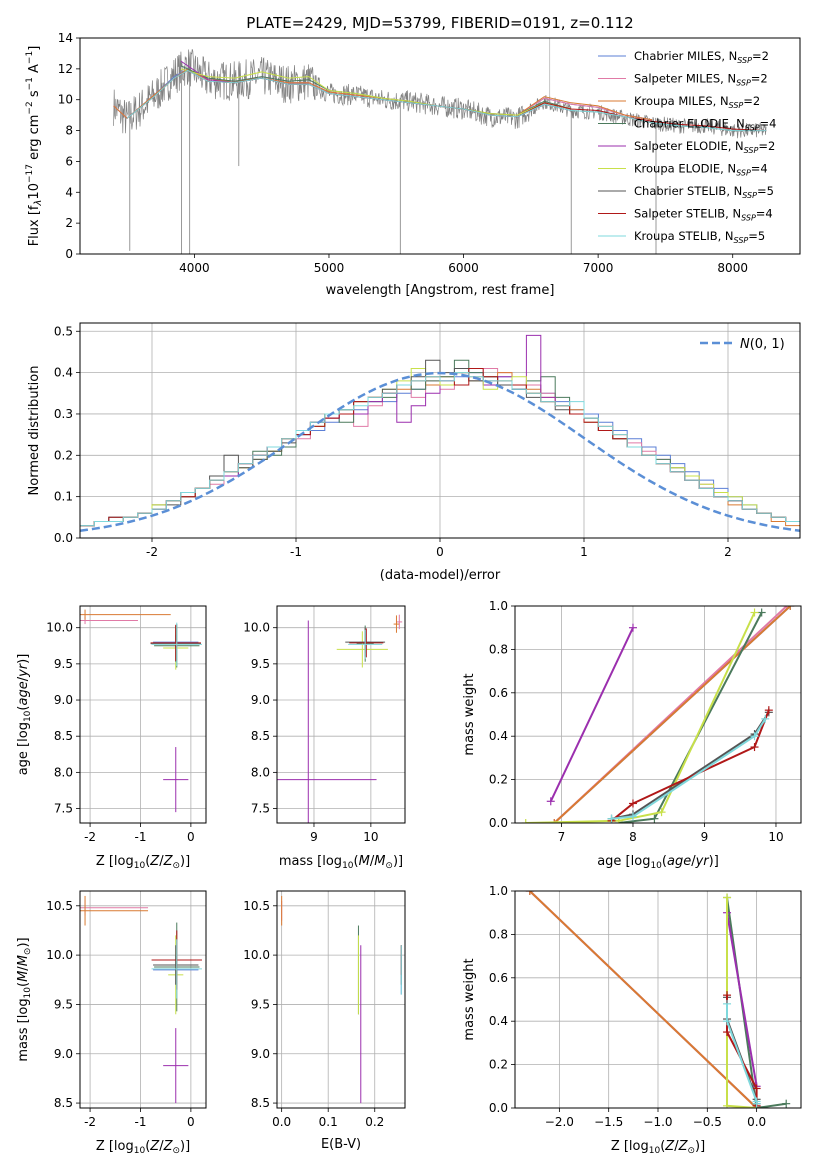 The height and width of the screenshot is (1170, 819). I want to click on x-tick-label: 0.1, so click(328, 1122).